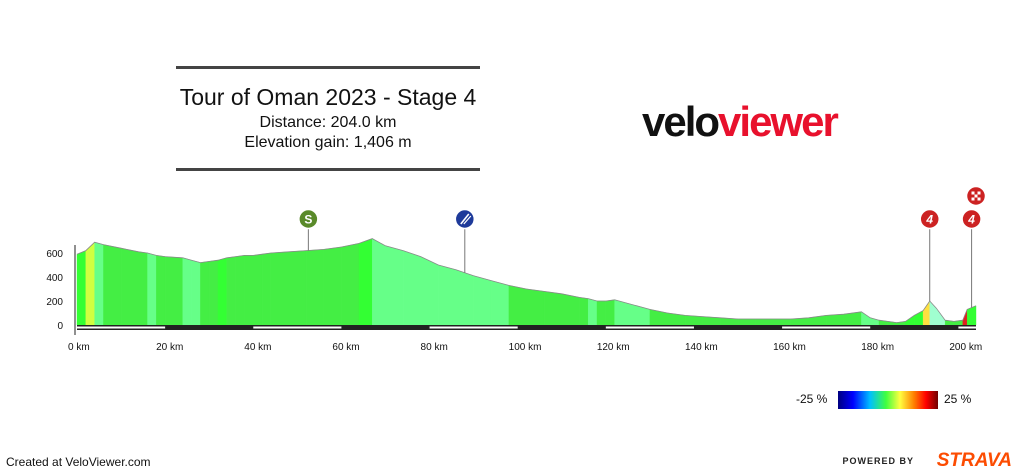 The height and width of the screenshot is (473, 1024). Describe the element at coordinates (789, 347) in the screenshot. I see `x-tick-label: 160 km` at that location.